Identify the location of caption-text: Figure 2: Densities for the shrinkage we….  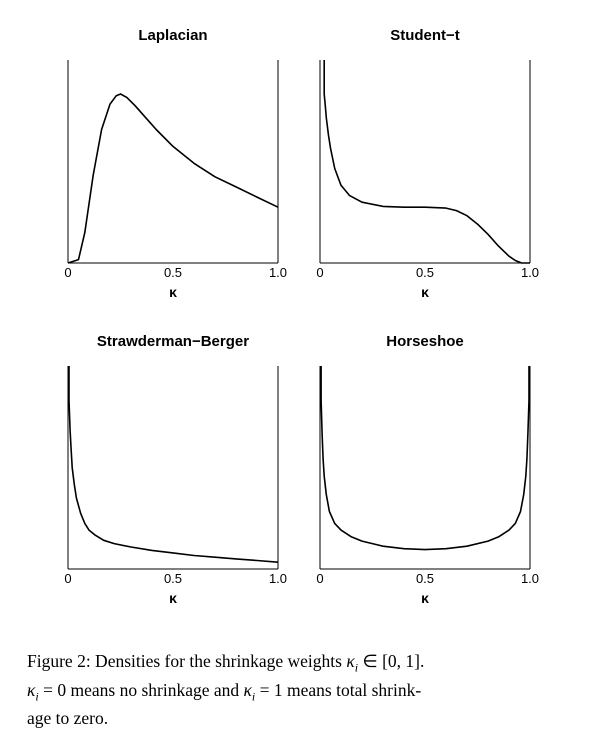
(187, 661).